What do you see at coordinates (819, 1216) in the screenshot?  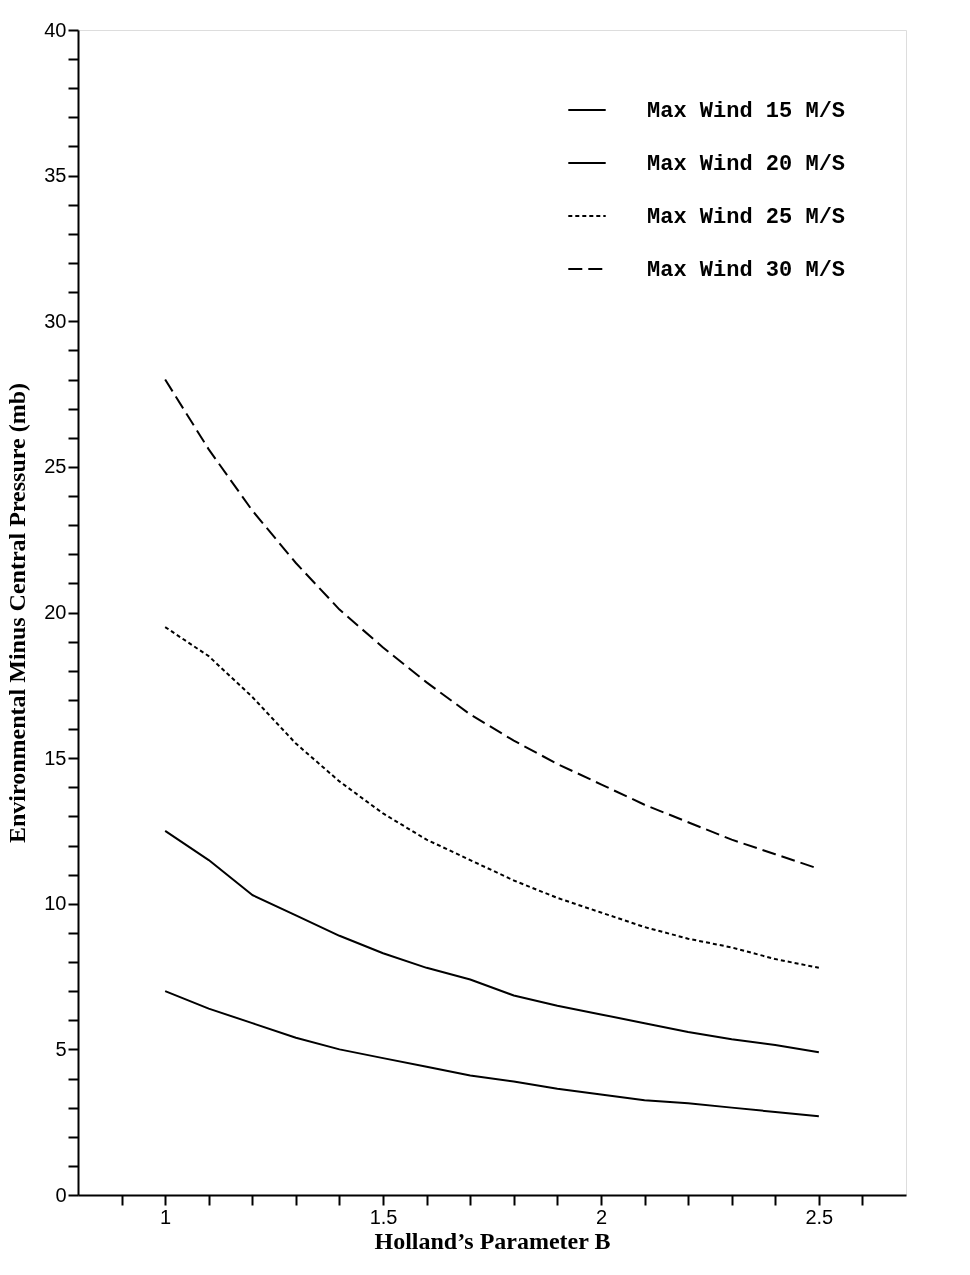 I see `x-tick-label: 2.5` at bounding box center [819, 1216].